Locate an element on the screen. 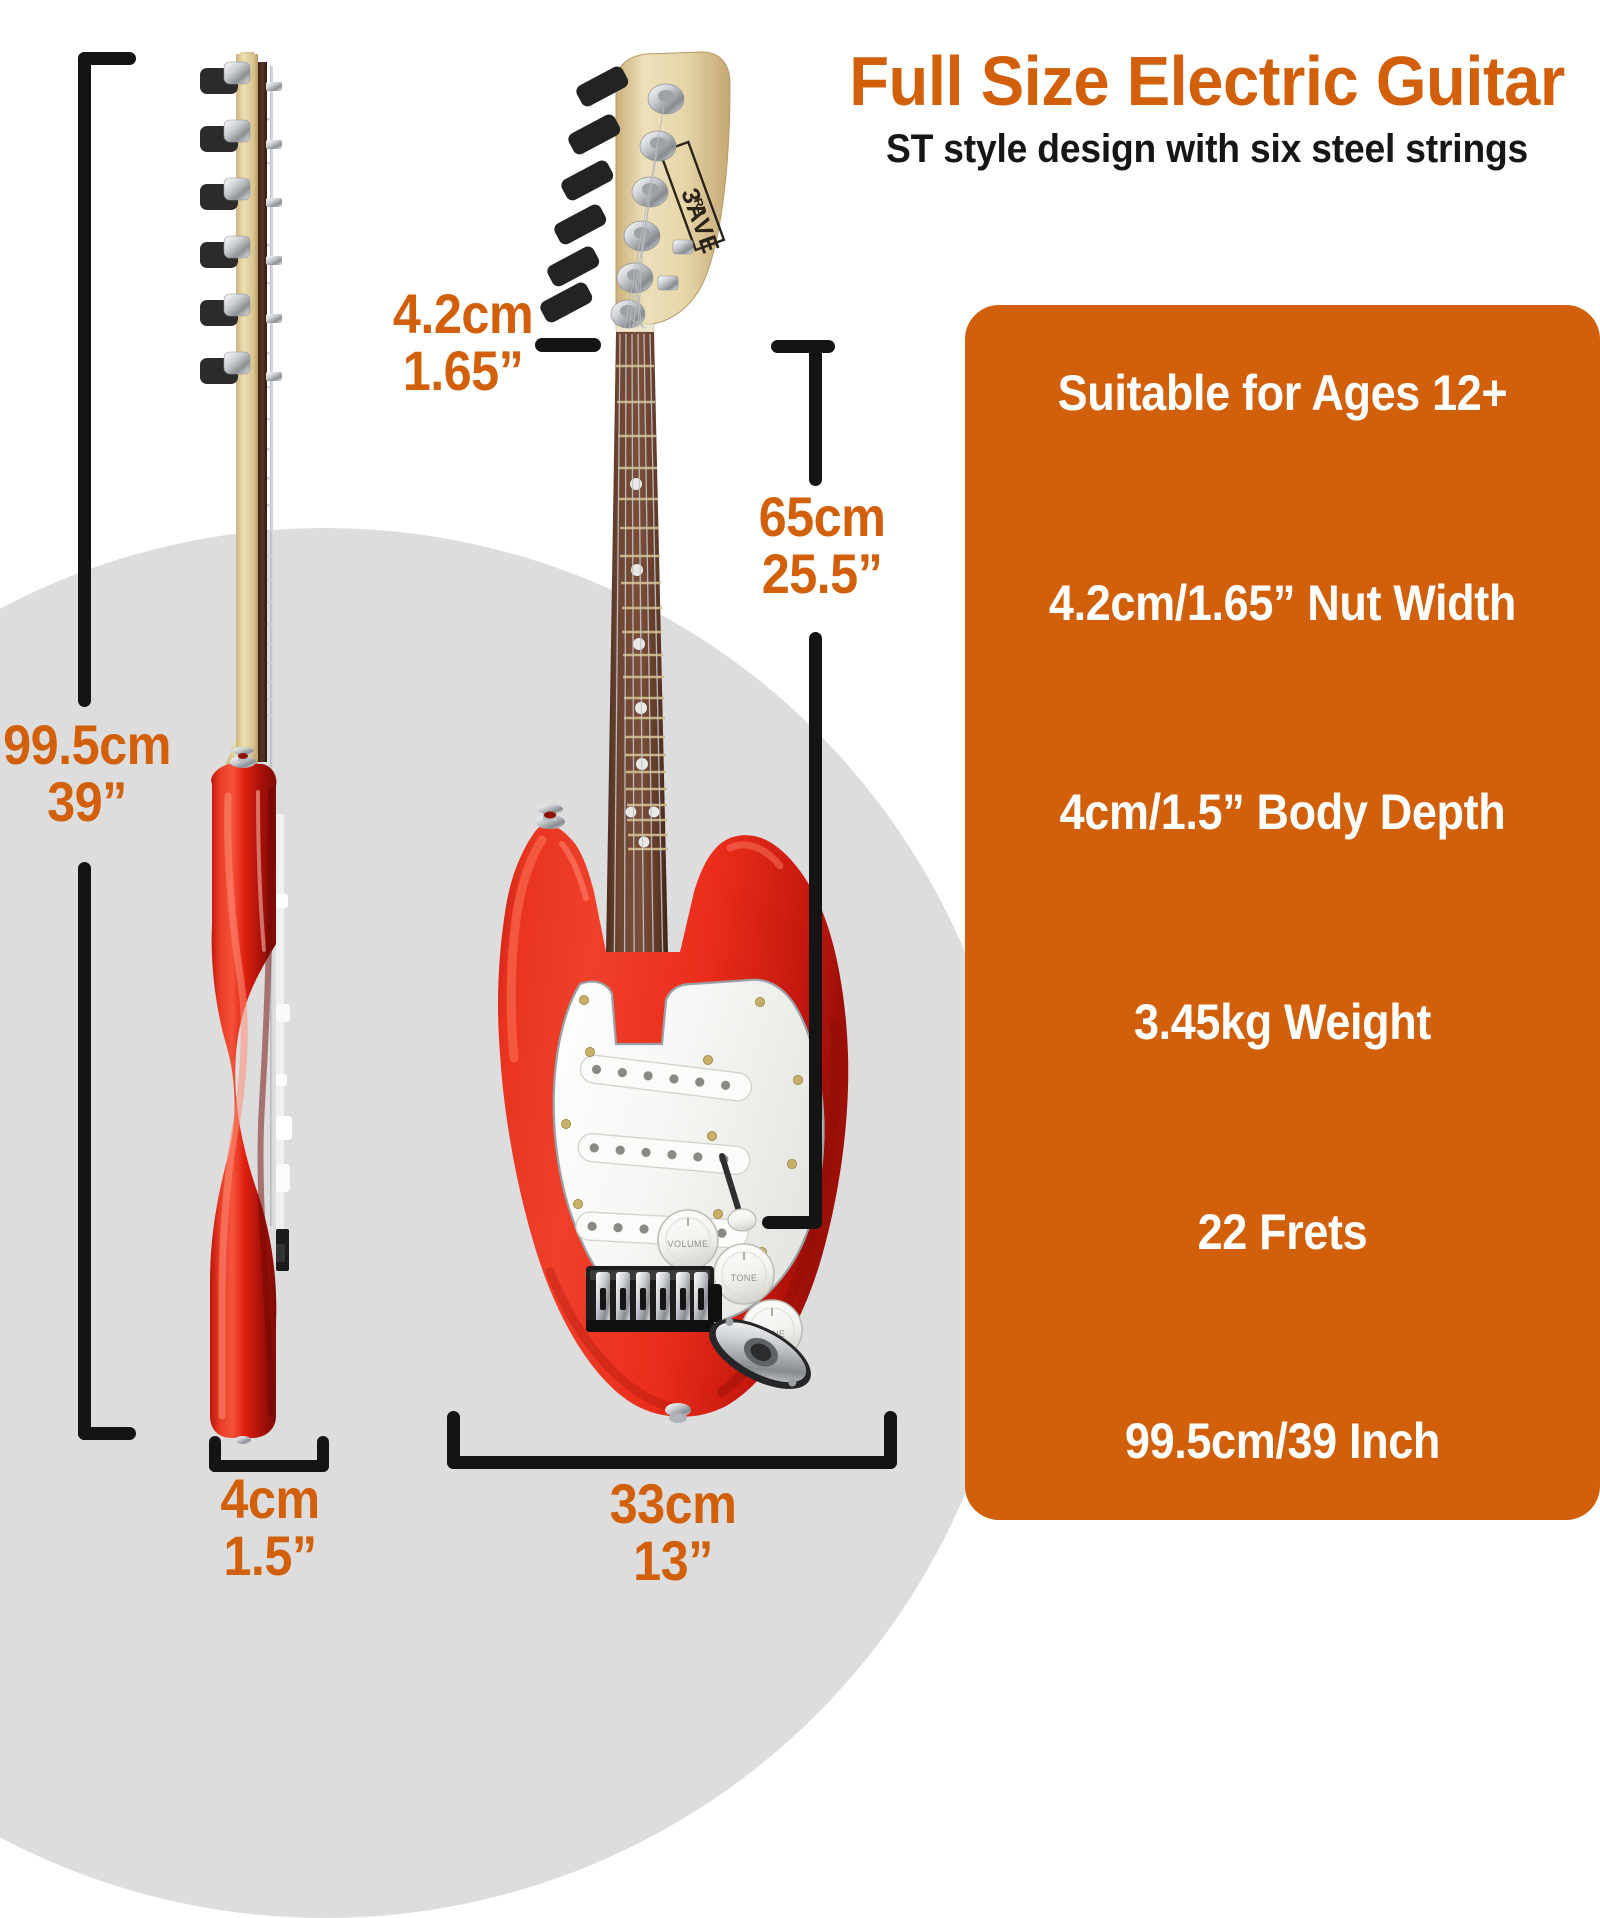 This screenshot has width=1600, height=1918. spec-item-length: 99.5cm/39 Inch is located at coordinates (1282, 1441).